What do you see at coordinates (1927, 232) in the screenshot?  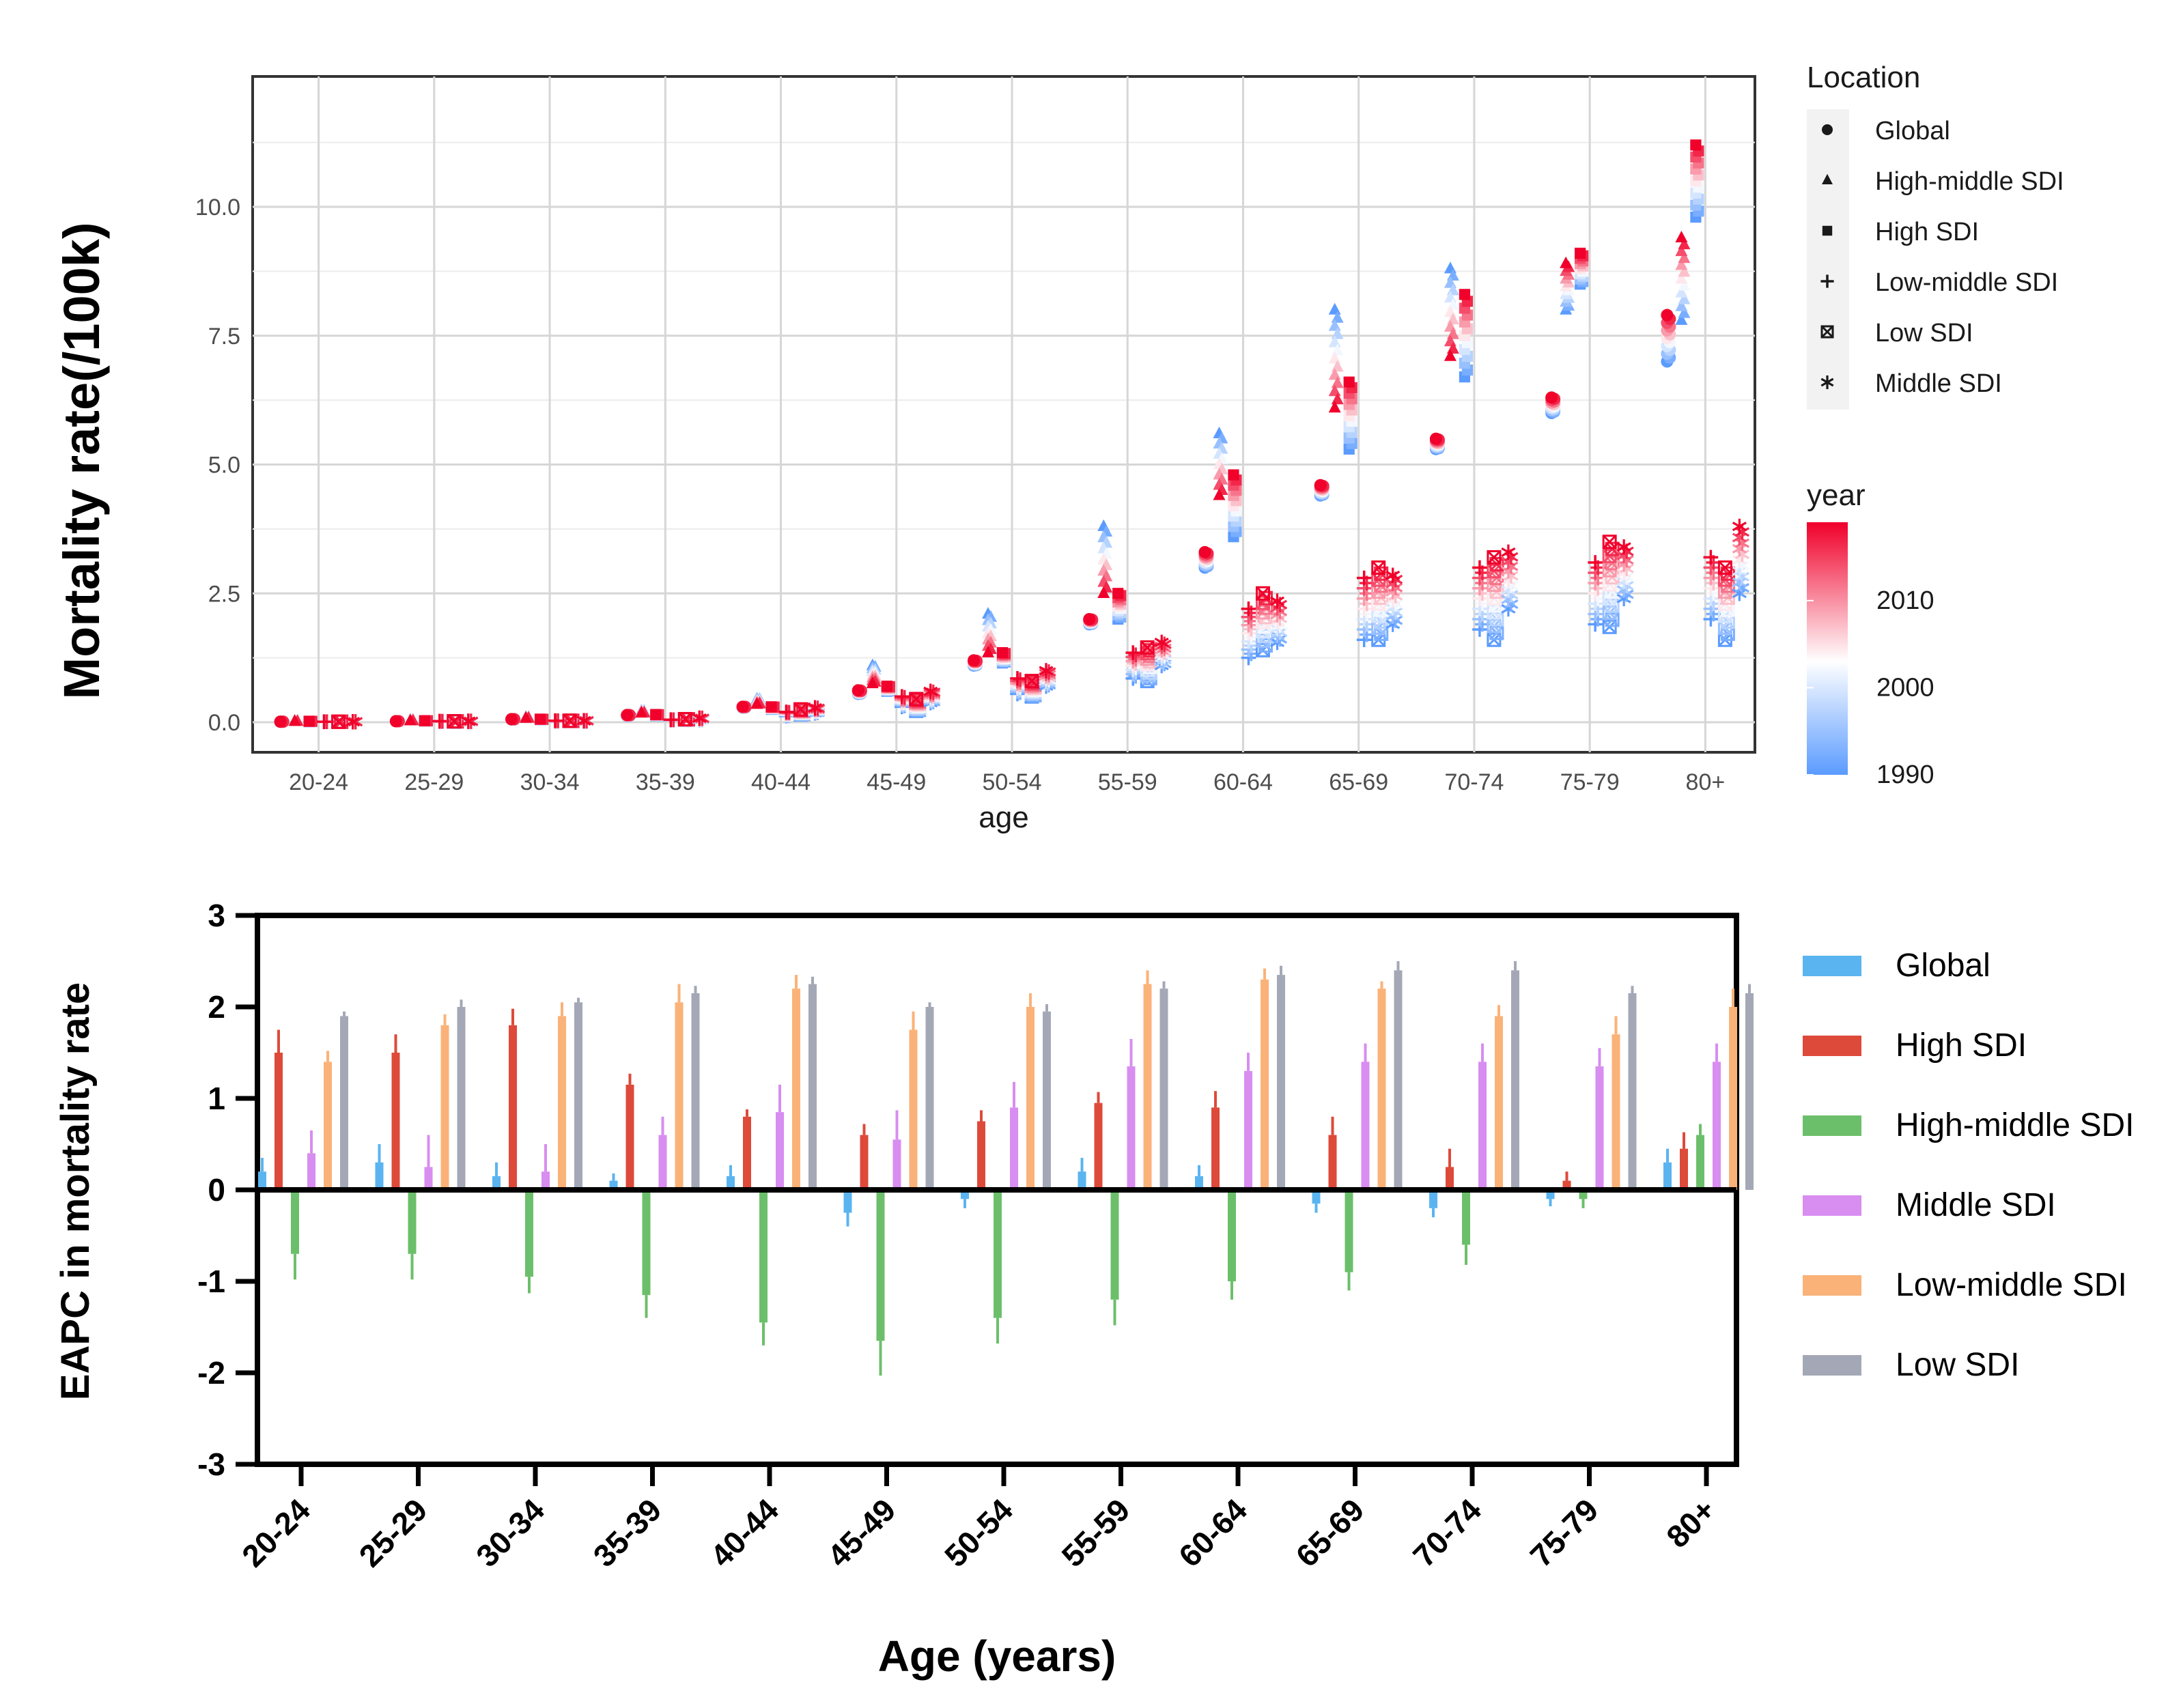 I see `legend-location-label: High SDI` at bounding box center [1927, 232].